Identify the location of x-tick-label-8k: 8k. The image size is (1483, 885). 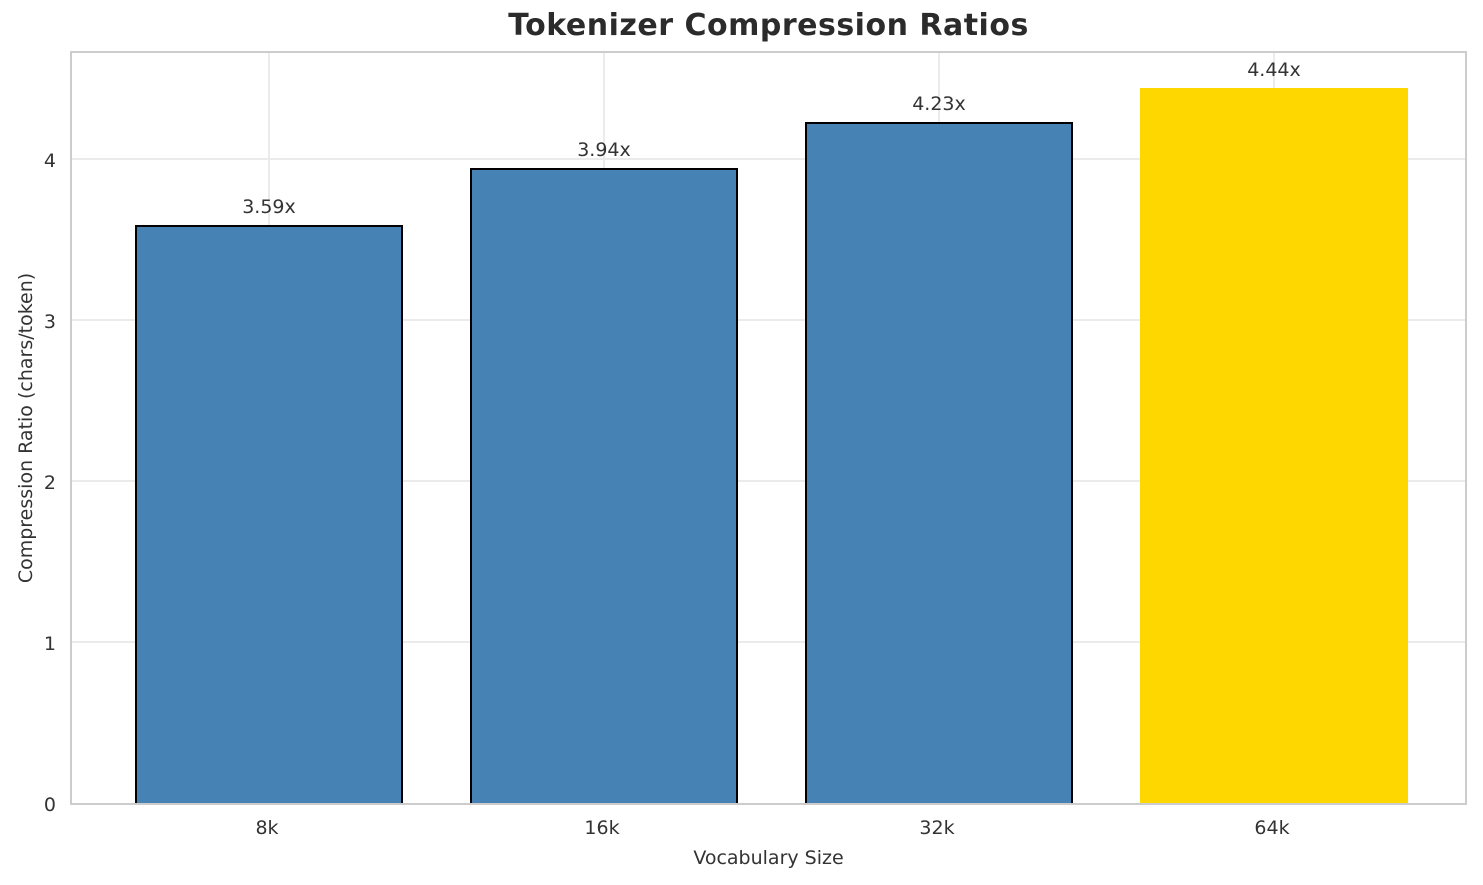
(267, 828).